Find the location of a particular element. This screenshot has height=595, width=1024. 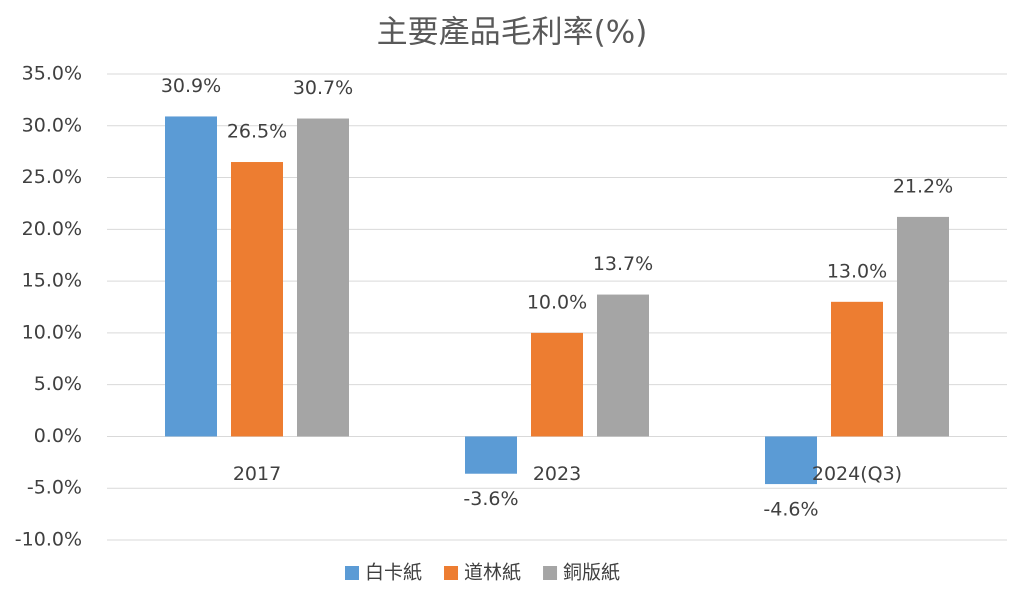

y-tick-label: 0.0% is located at coordinates (58, 436).